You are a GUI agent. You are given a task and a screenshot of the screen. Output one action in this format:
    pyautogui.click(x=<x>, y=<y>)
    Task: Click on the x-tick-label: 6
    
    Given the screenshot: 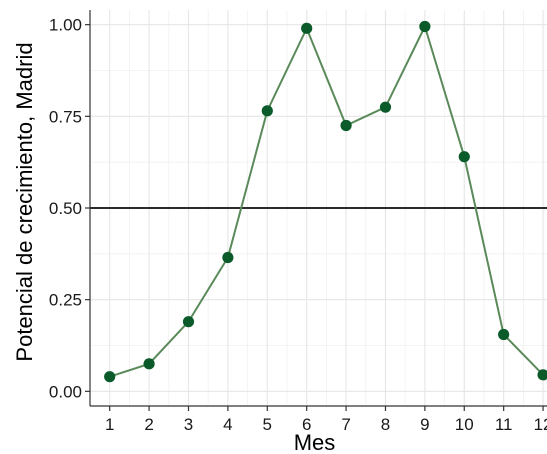 What is the action you would take?
    pyautogui.click(x=306, y=424)
    